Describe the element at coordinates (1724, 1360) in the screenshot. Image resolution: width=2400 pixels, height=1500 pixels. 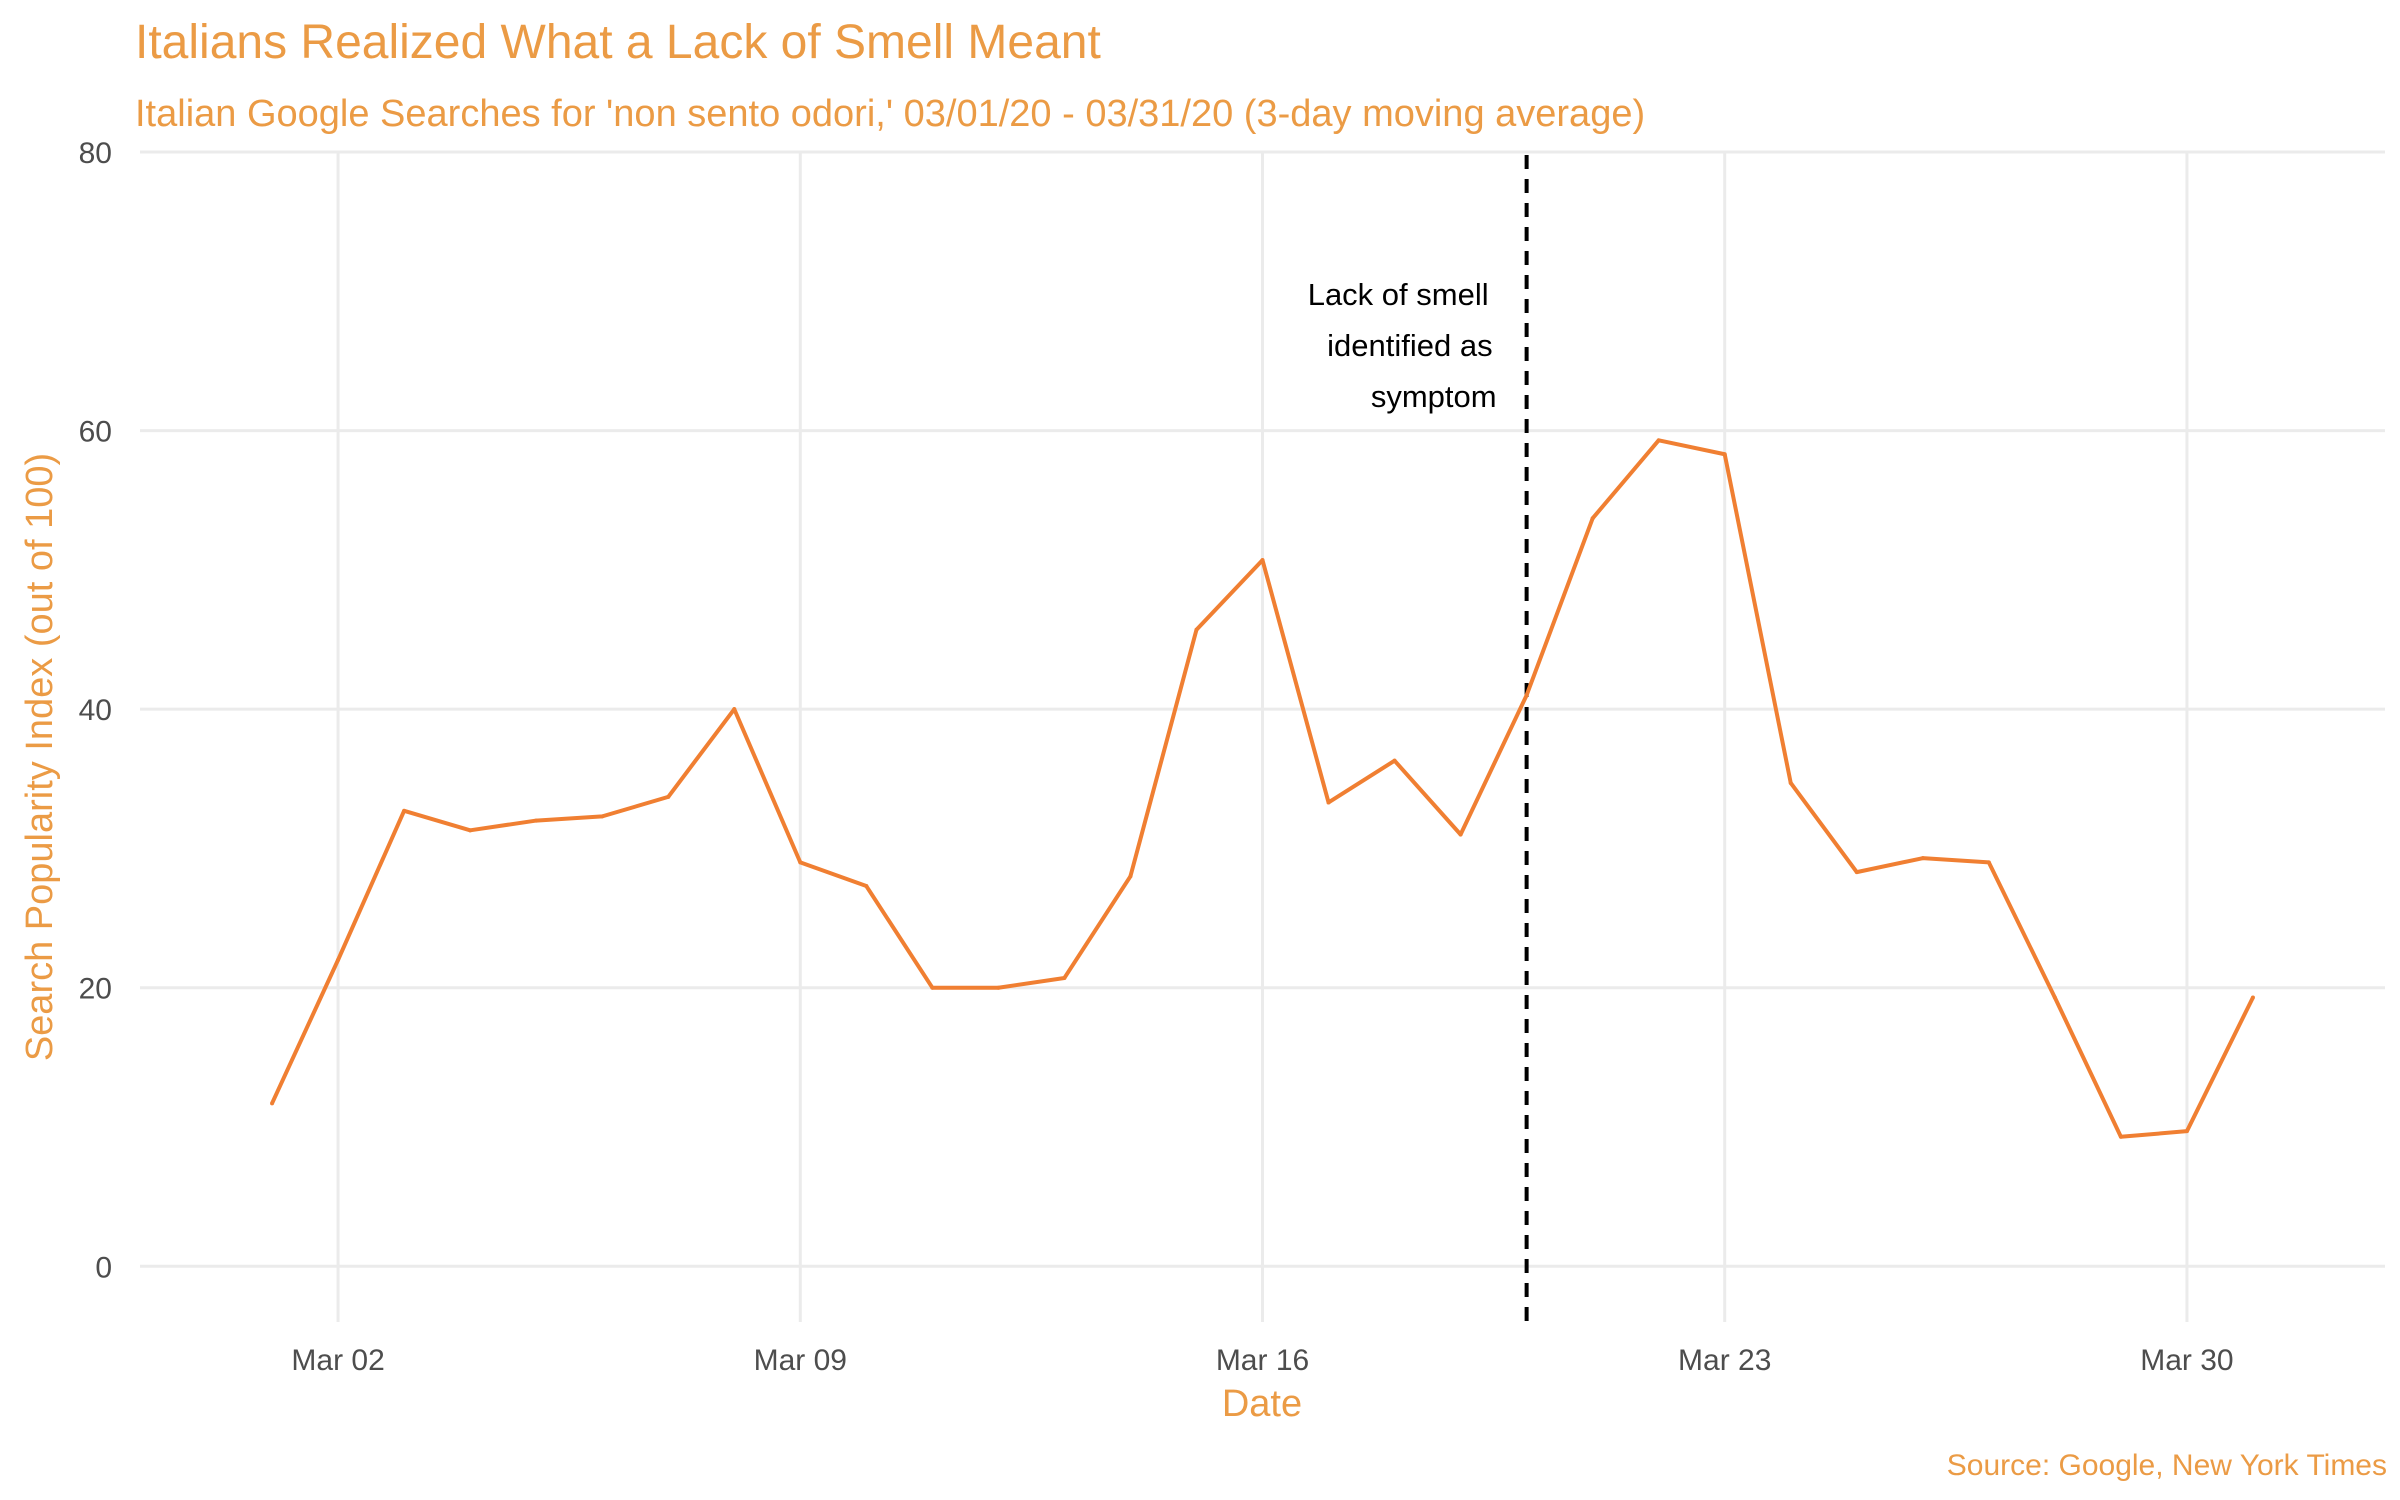
I see `x-tick-label: Mar 23` at that location.